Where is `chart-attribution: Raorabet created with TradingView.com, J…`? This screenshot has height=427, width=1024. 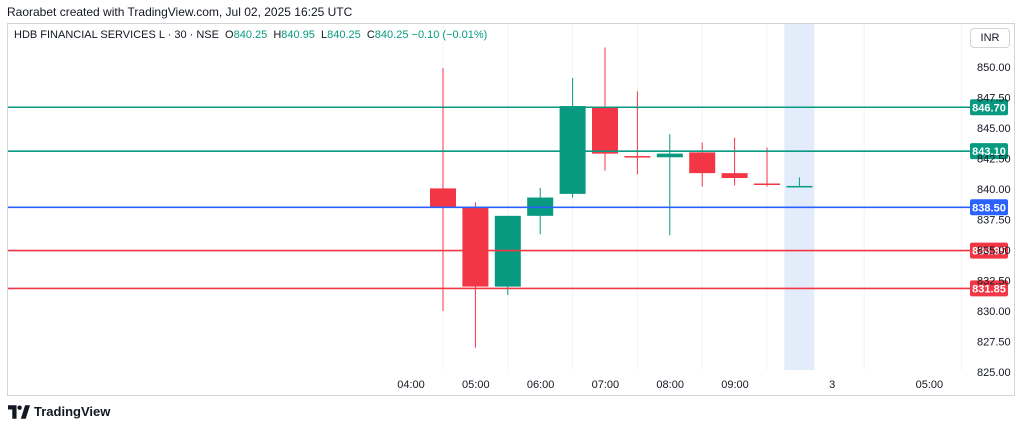 chart-attribution: Raorabet created with TradingView.com, J… is located at coordinates (180, 12).